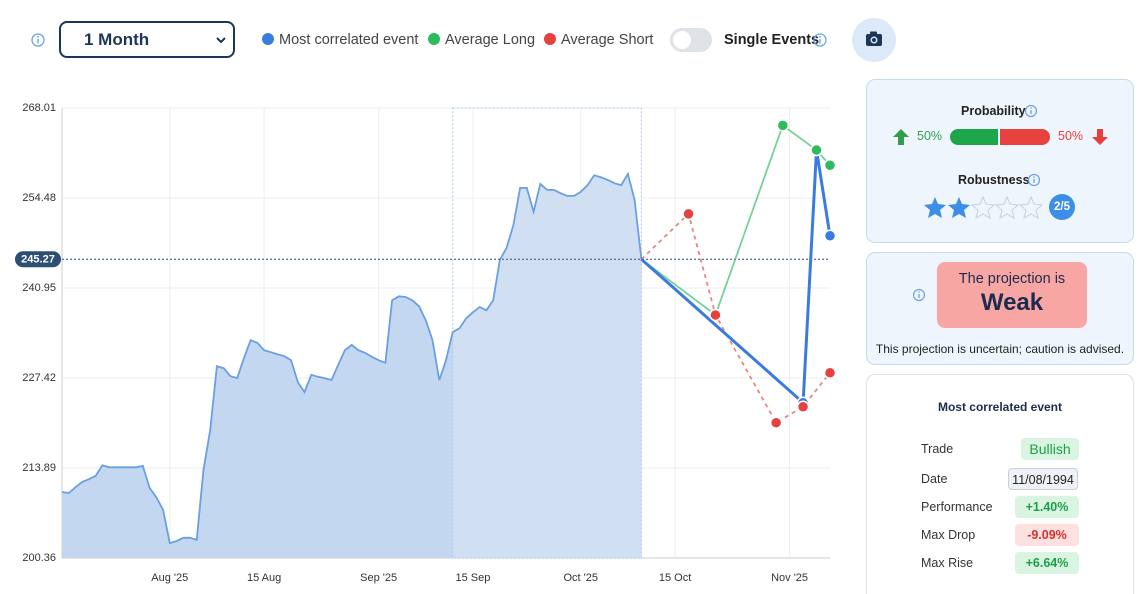 This screenshot has height=594, width=1143. I want to click on current-value-label: 245.27, so click(38, 260).